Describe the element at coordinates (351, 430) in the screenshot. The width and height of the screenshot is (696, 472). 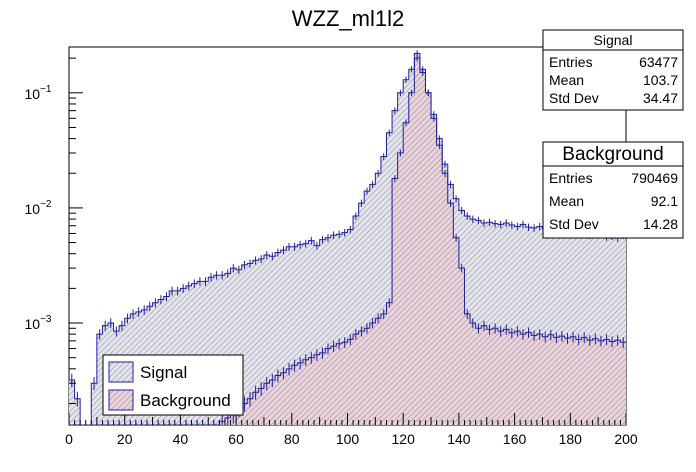
I see `x-axis: 0 20 40 60 80 100 120 140 160 180 200` at that location.